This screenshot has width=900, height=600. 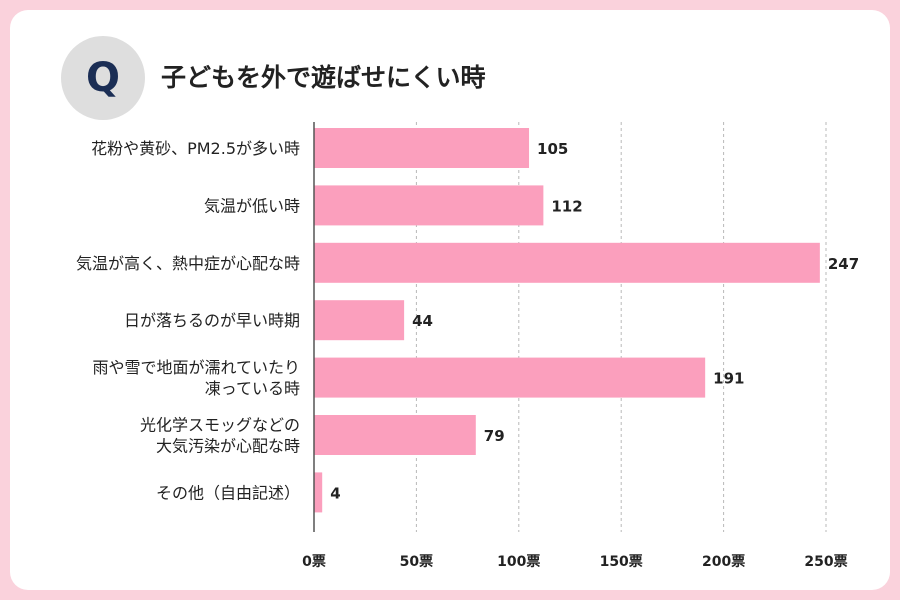 I want to click on question-badge: Q, so click(x=103, y=78).